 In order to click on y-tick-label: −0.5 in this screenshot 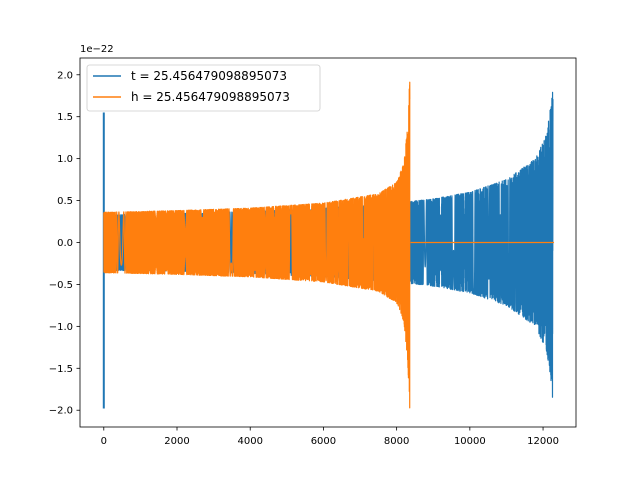, I will do `click(61, 285)`.